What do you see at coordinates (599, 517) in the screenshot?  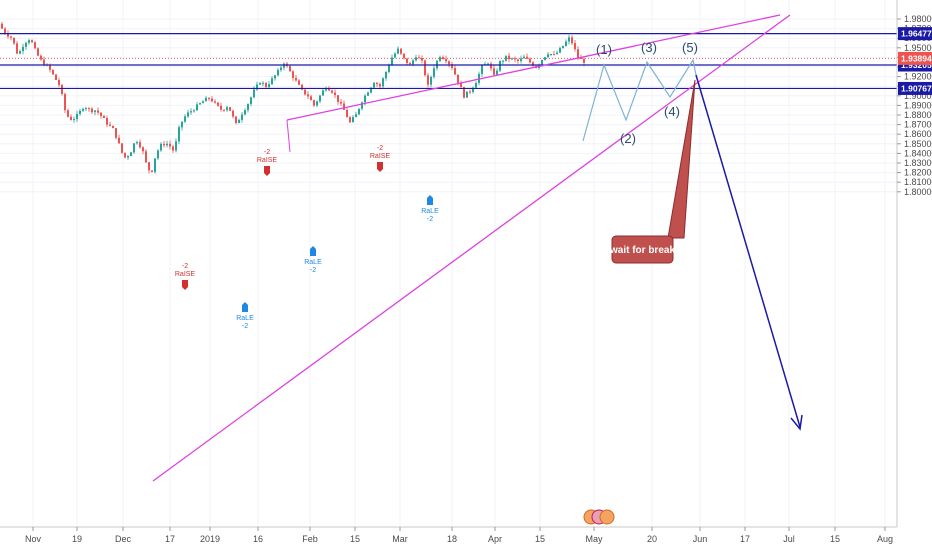 I see `event-icons` at bounding box center [599, 517].